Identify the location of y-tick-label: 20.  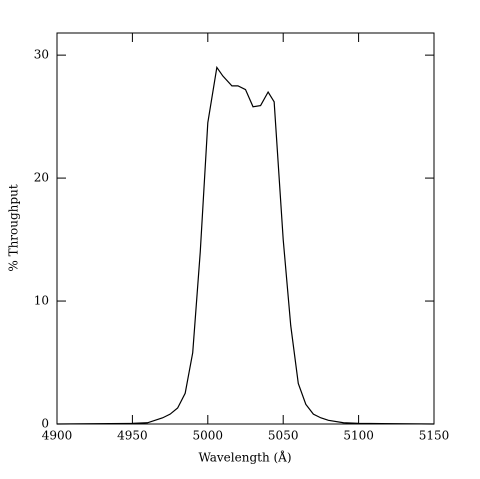
(41, 178).